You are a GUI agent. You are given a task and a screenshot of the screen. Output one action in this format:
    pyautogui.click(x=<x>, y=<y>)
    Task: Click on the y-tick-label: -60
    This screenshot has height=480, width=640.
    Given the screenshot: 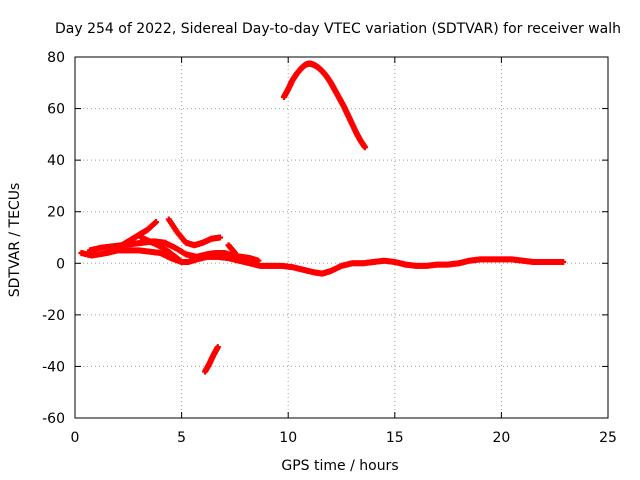 What is the action you would take?
    pyautogui.click(x=53, y=419)
    